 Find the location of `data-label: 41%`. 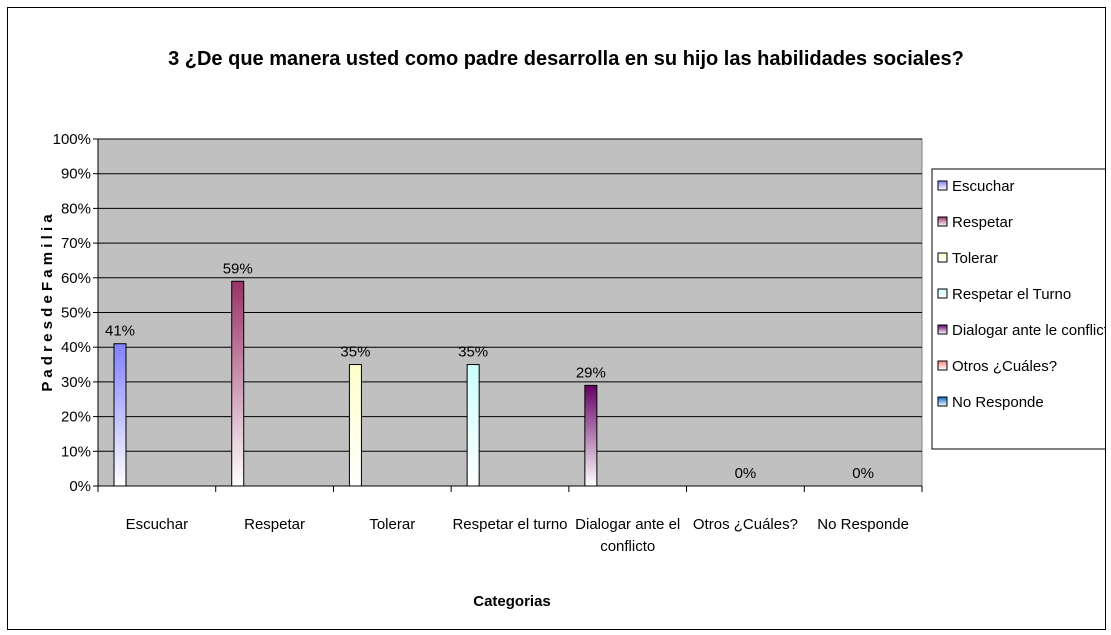

data-label: 41% is located at coordinates (120, 331).